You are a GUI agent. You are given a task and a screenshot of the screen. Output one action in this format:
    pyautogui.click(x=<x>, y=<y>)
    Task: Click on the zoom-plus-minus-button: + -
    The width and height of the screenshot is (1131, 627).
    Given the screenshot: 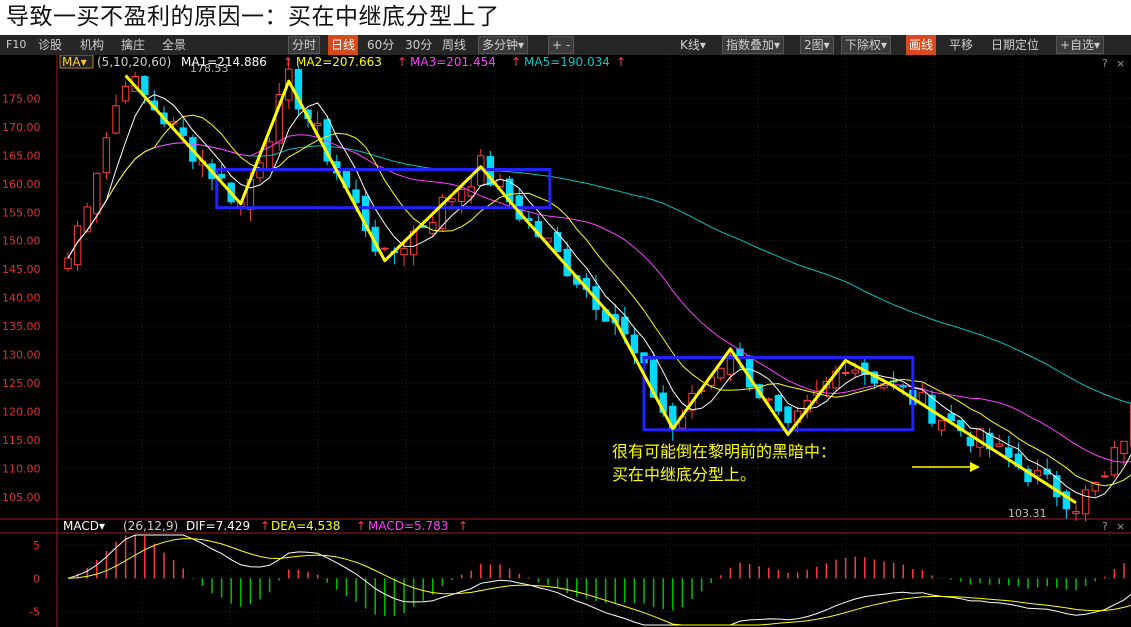 What is the action you would take?
    pyautogui.click(x=561, y=45)
    